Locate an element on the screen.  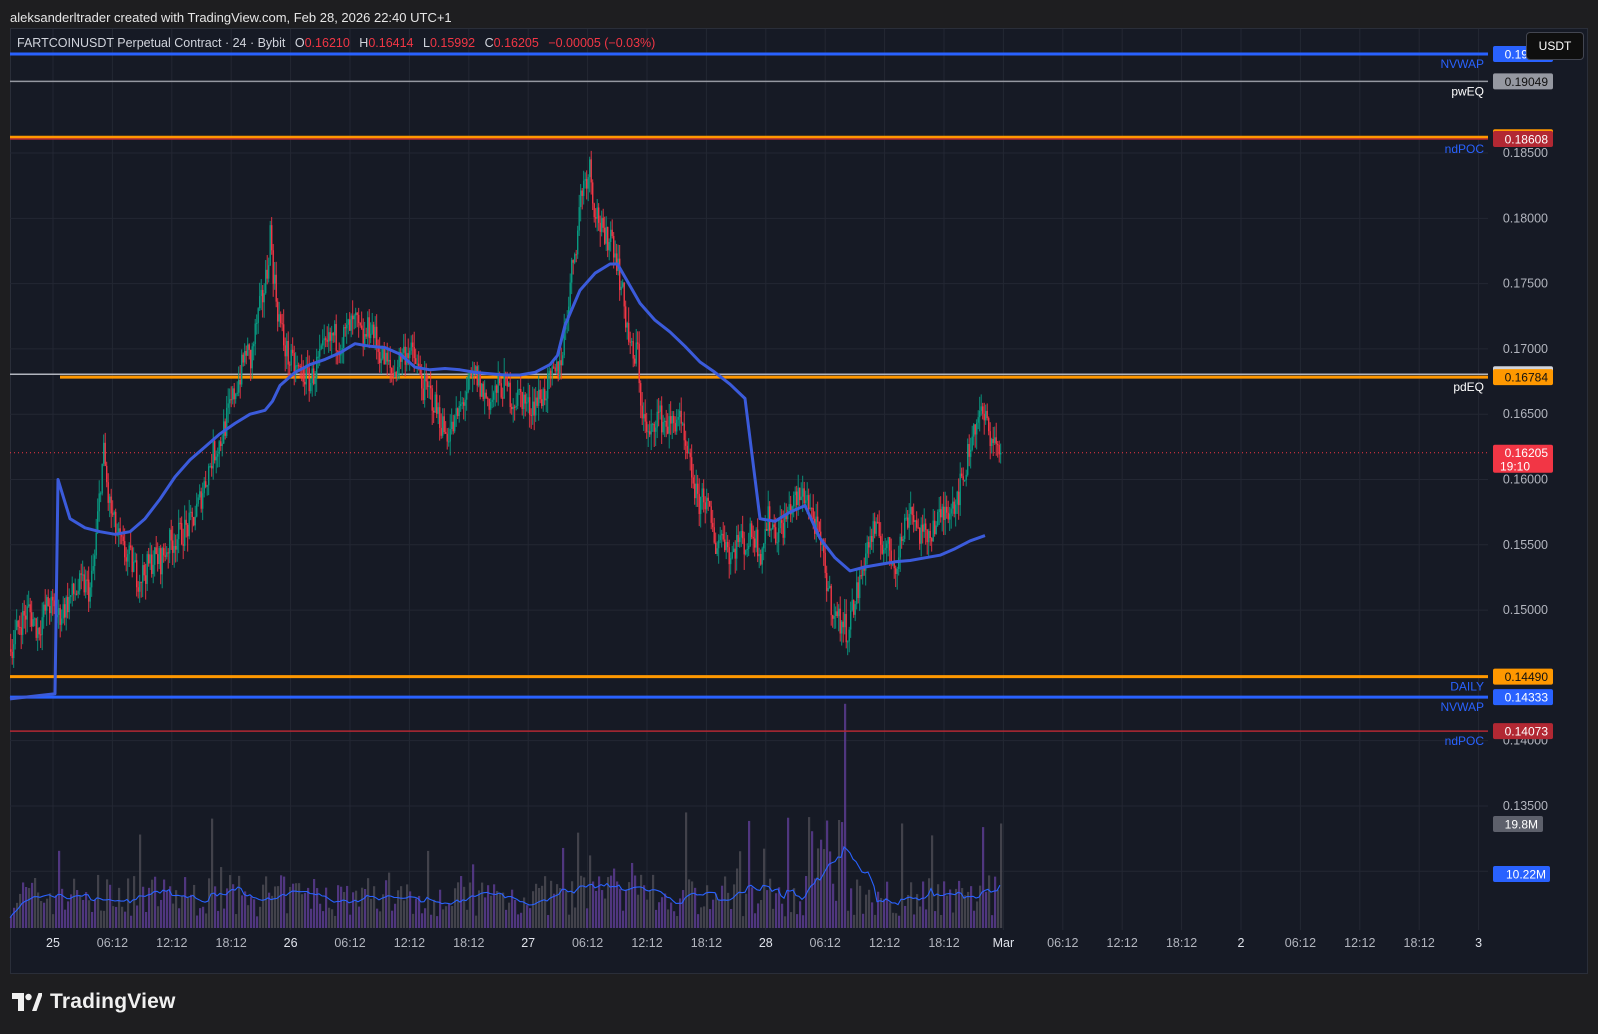
price-tick-label: 0.16000 is located at coordinates (1525, 480).